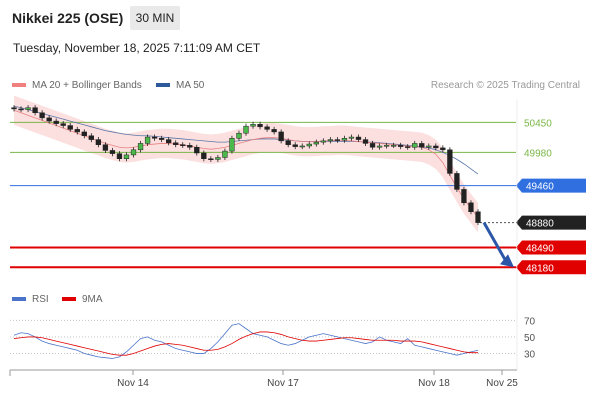 The image size is (590, 400). Describe the element at coordinates (295, 18) in the screenshot. I see `chart-header: Nikkei 225 (OSE) 30 MIN` at that location.